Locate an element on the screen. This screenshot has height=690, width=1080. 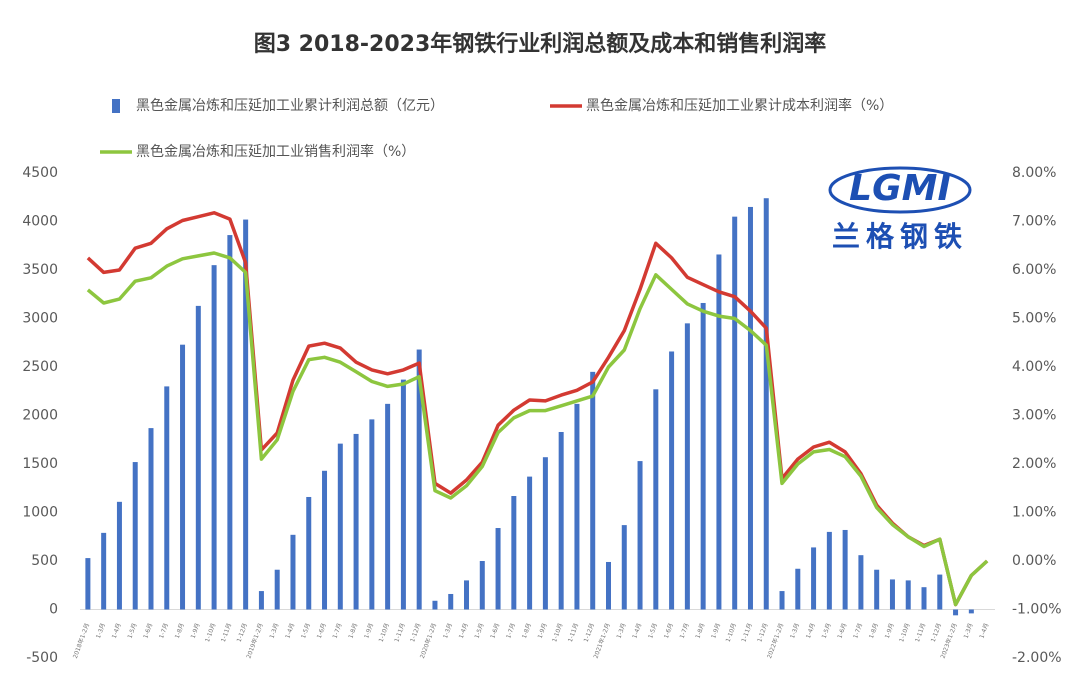
y2-tick-label: -2.00% is located at coordinates (1037, 658).